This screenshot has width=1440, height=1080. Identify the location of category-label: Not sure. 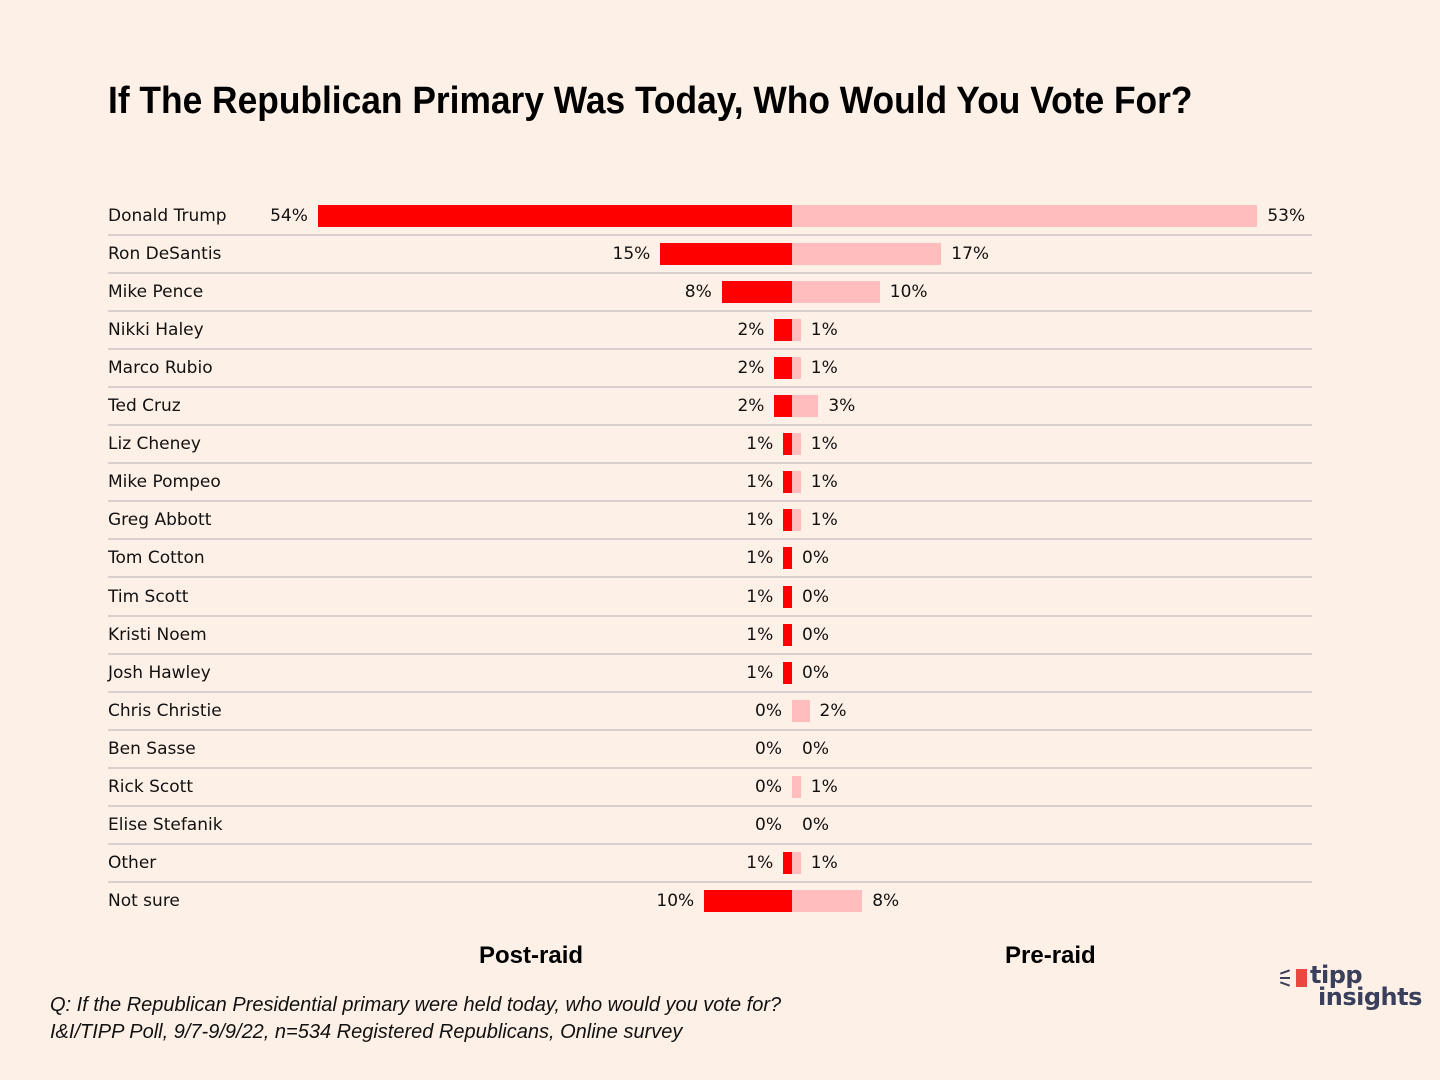
(144, 901).